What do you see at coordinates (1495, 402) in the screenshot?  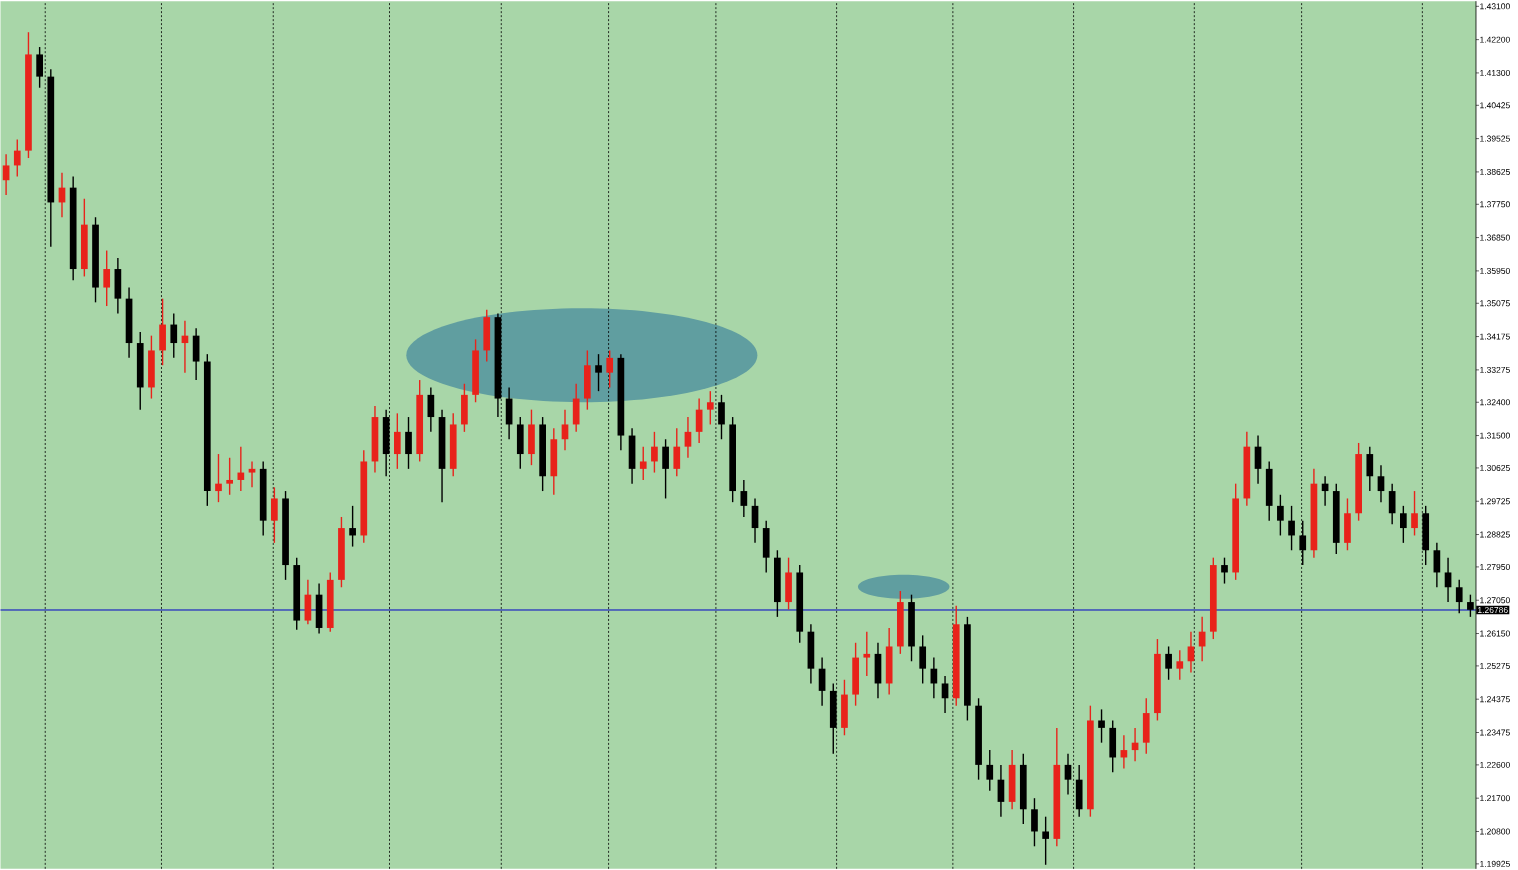 I see `y-tick-label: 1.32400` at bounding box center [1495, 402].